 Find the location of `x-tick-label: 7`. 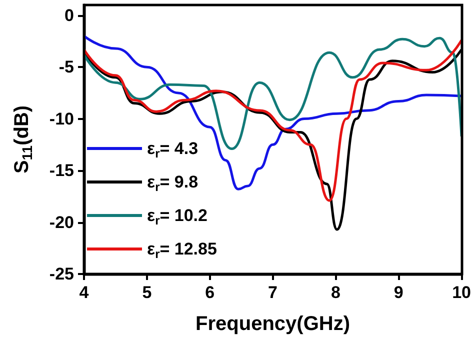

x-tick-label: 7 is located at coordinates (273, 292).